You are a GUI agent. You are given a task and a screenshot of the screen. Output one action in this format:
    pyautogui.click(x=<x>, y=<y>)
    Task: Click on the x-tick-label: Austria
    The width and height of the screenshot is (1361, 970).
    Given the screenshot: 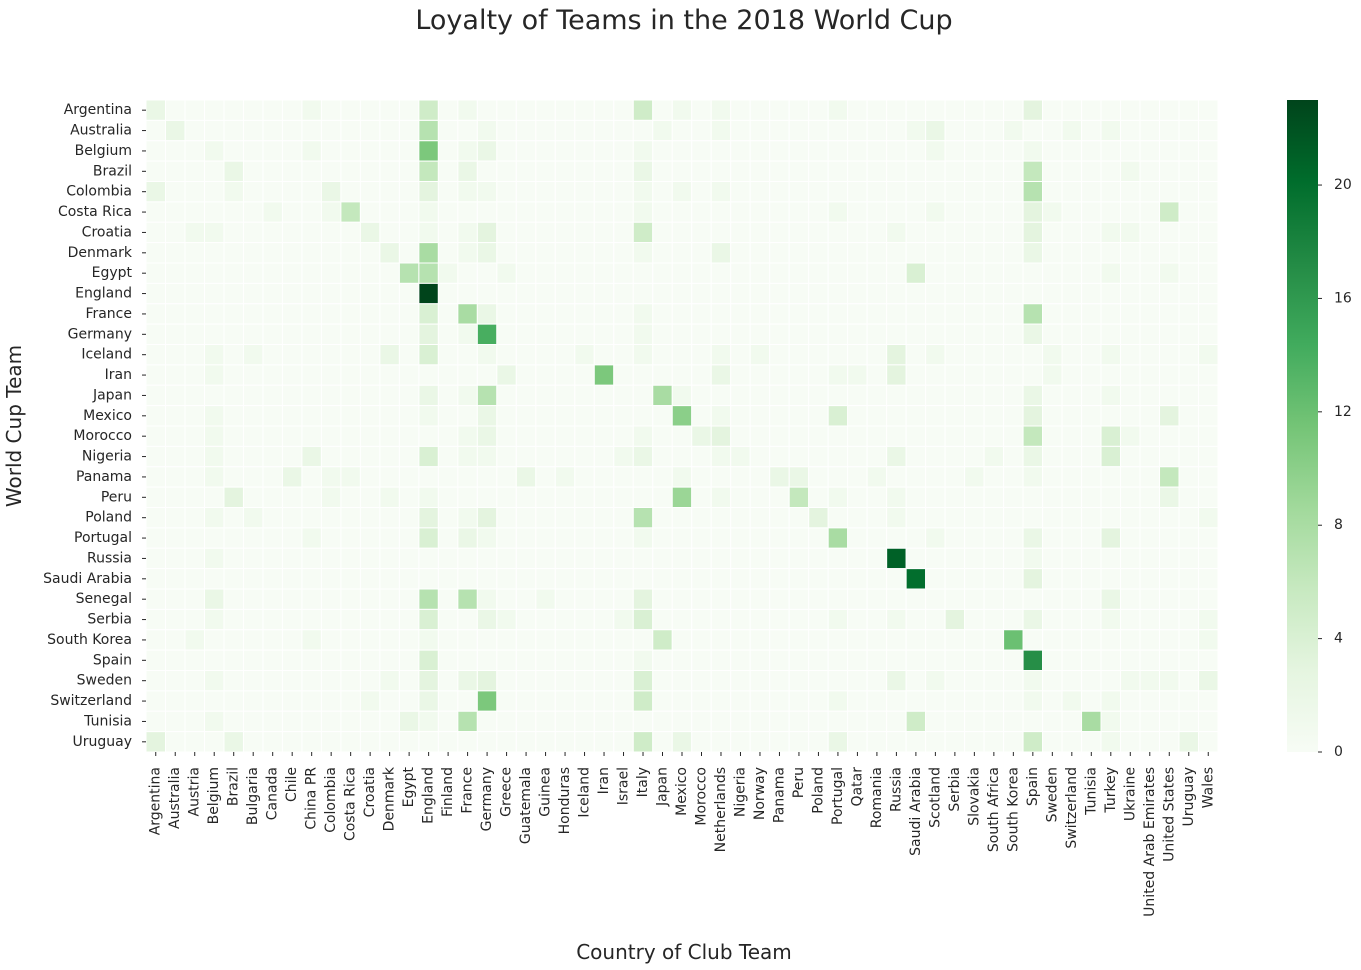 What is the action you would take?
    pyautogui.click(x=195, y=791)
    